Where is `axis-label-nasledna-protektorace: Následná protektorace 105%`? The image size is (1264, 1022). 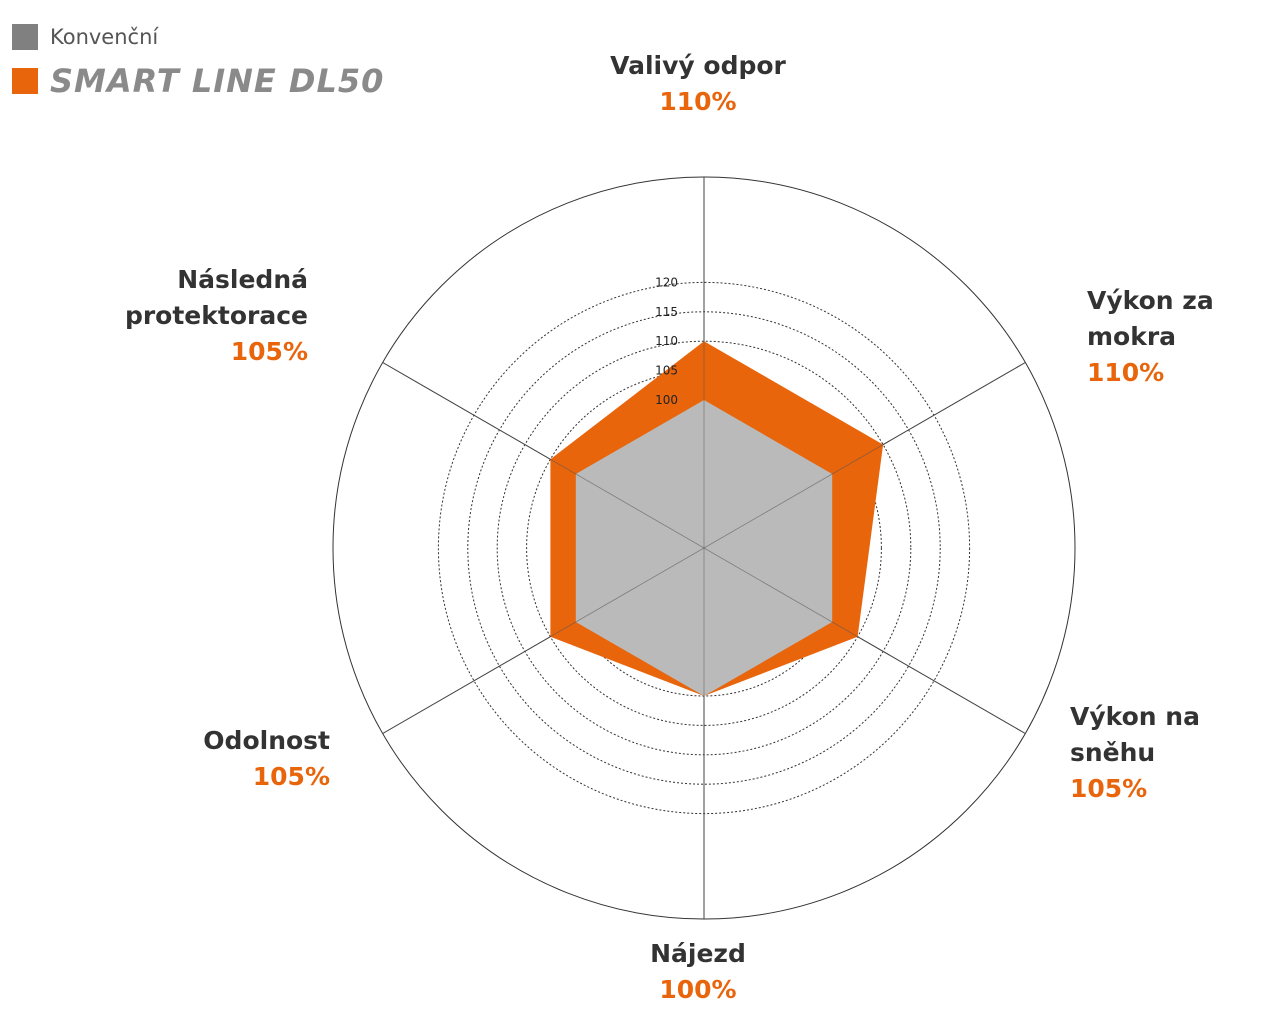 axis-label-nasledna-protektorace: Následná protektorace 105% is located at coordinates (184, 316).